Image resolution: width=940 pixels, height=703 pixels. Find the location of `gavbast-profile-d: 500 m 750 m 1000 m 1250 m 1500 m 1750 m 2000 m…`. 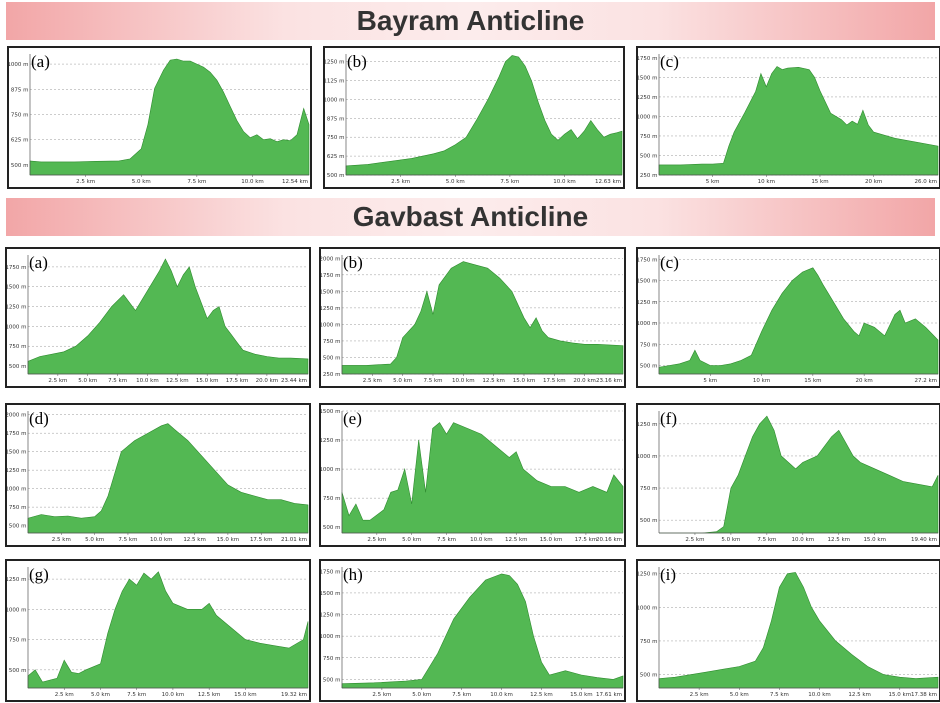

gavbast-profile-d: 500 m 750 m 1000 m 1250 m 1500 m 1750 m 2000 m… is located at coordinates (158, 475).